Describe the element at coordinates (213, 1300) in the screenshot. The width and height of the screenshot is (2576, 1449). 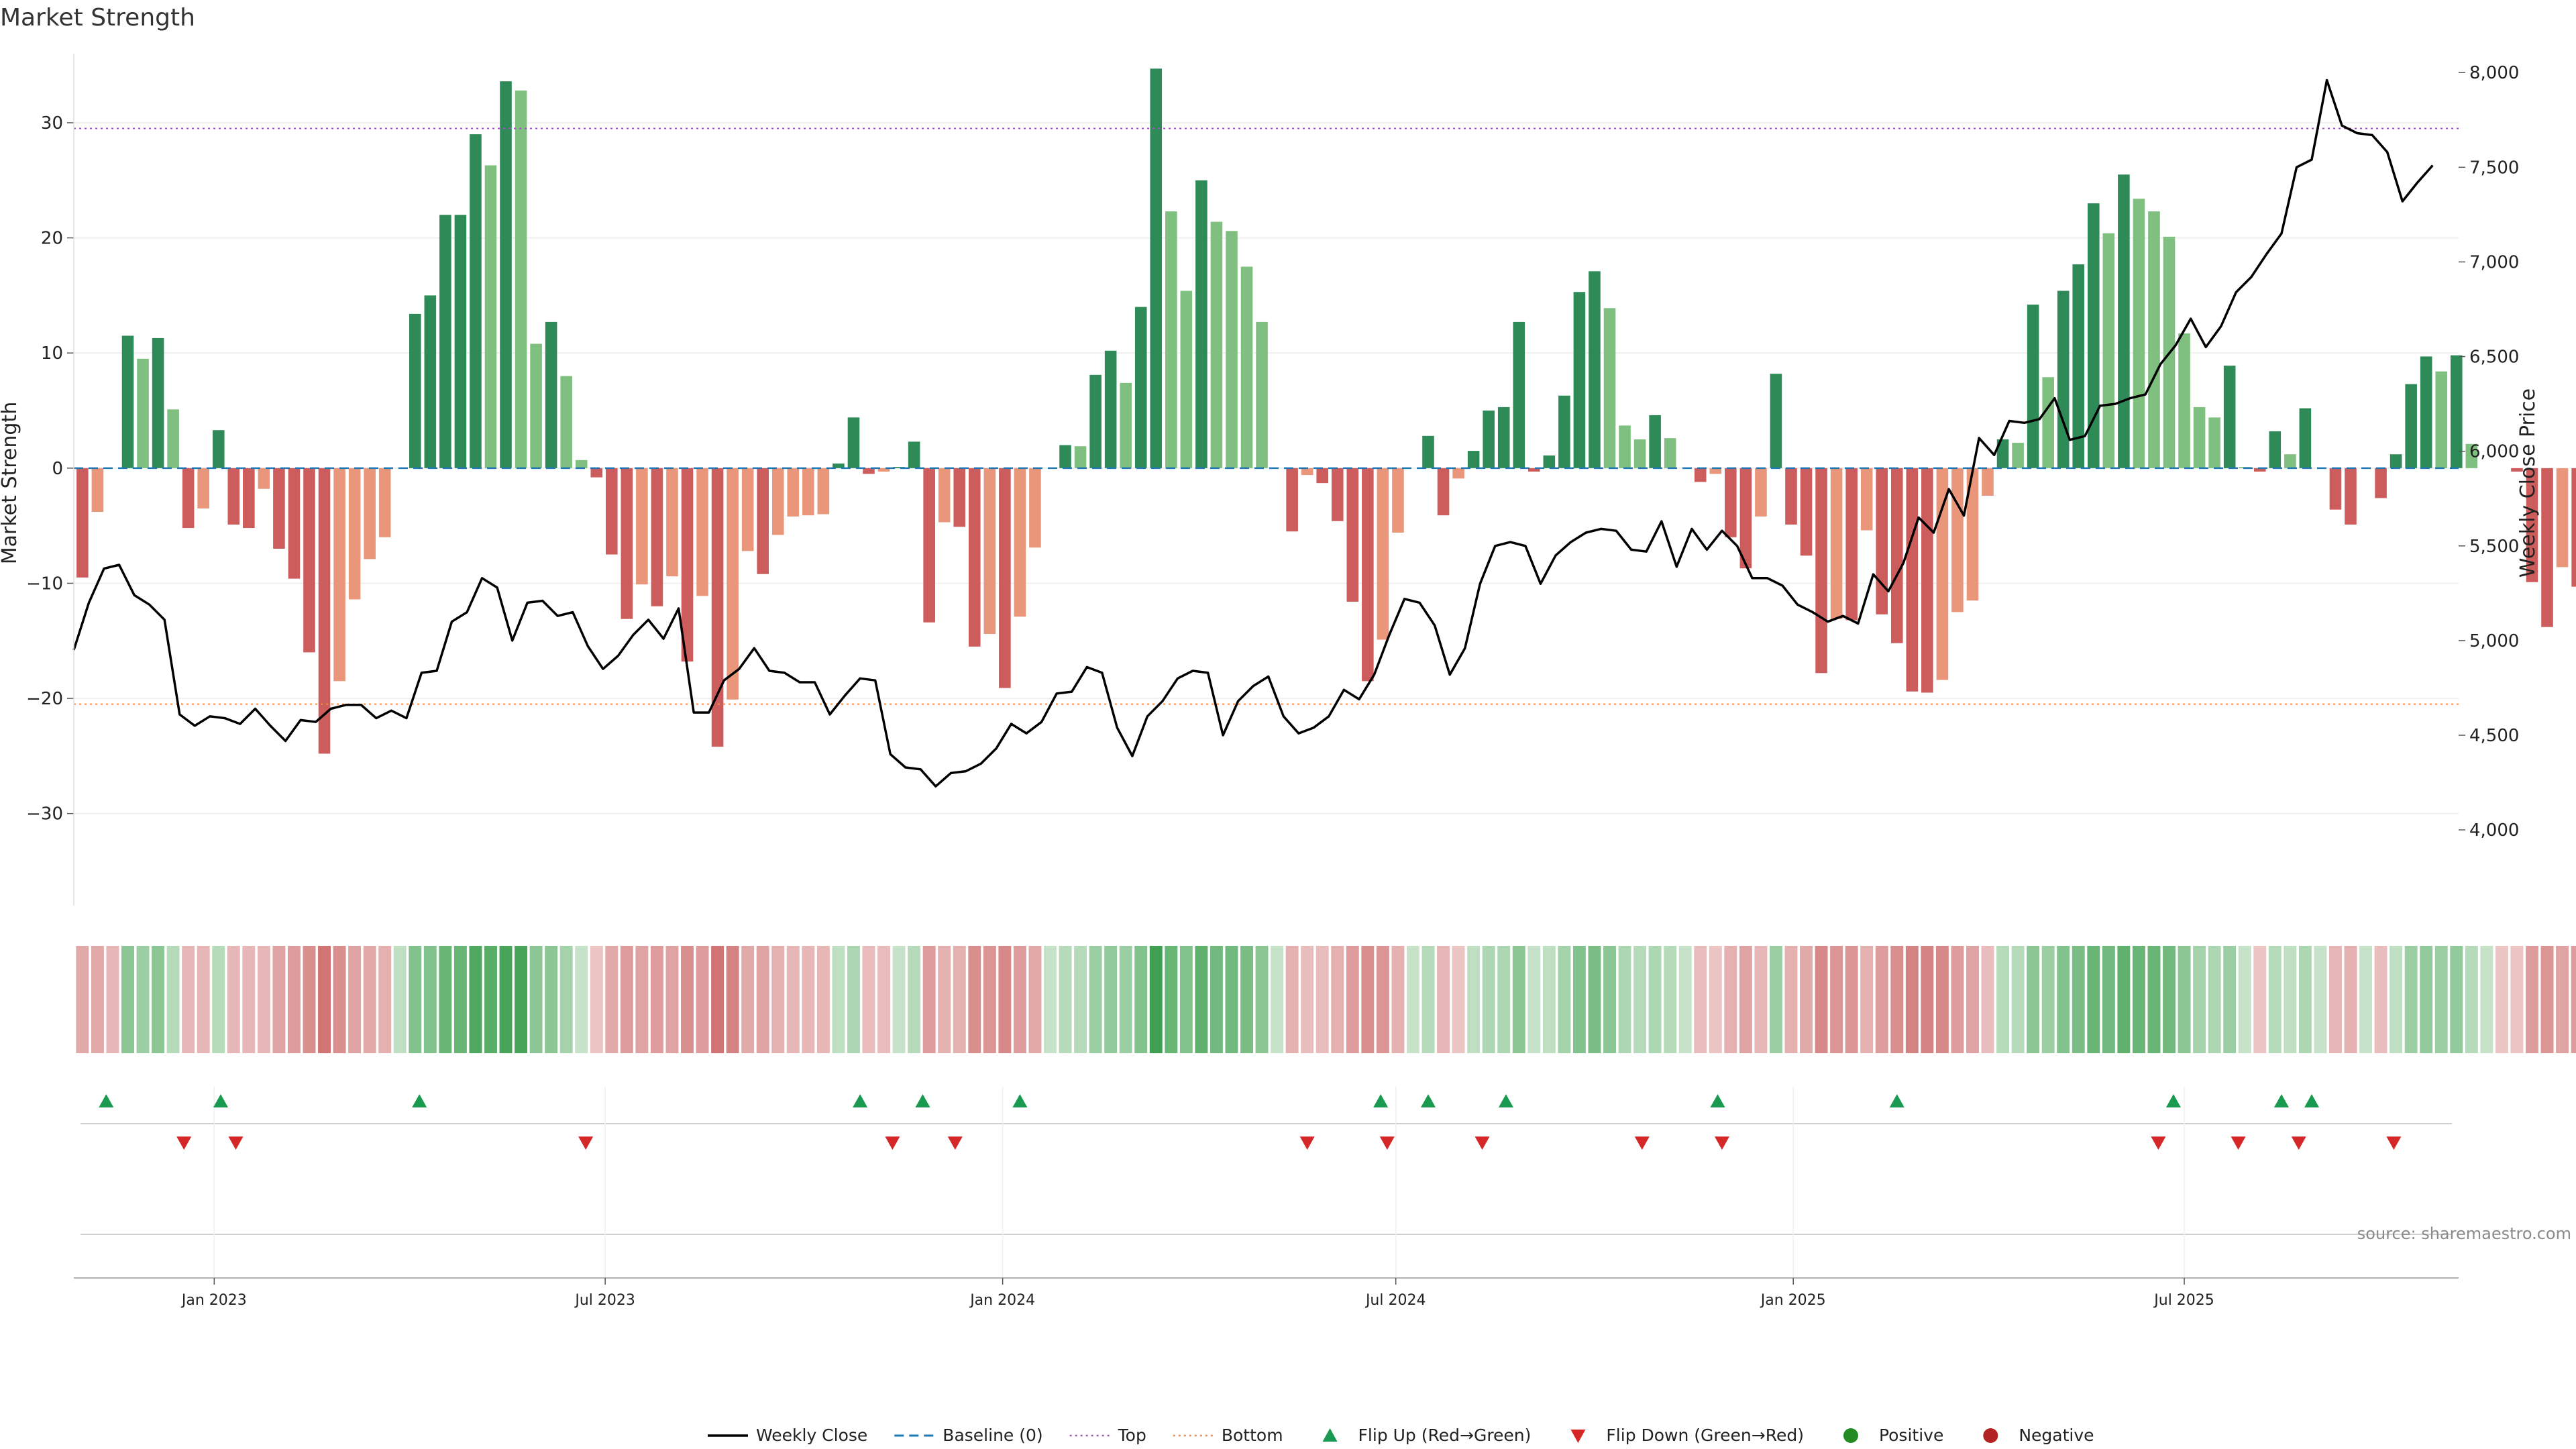
I see `x-tick-label: Jan 2023` at that location.